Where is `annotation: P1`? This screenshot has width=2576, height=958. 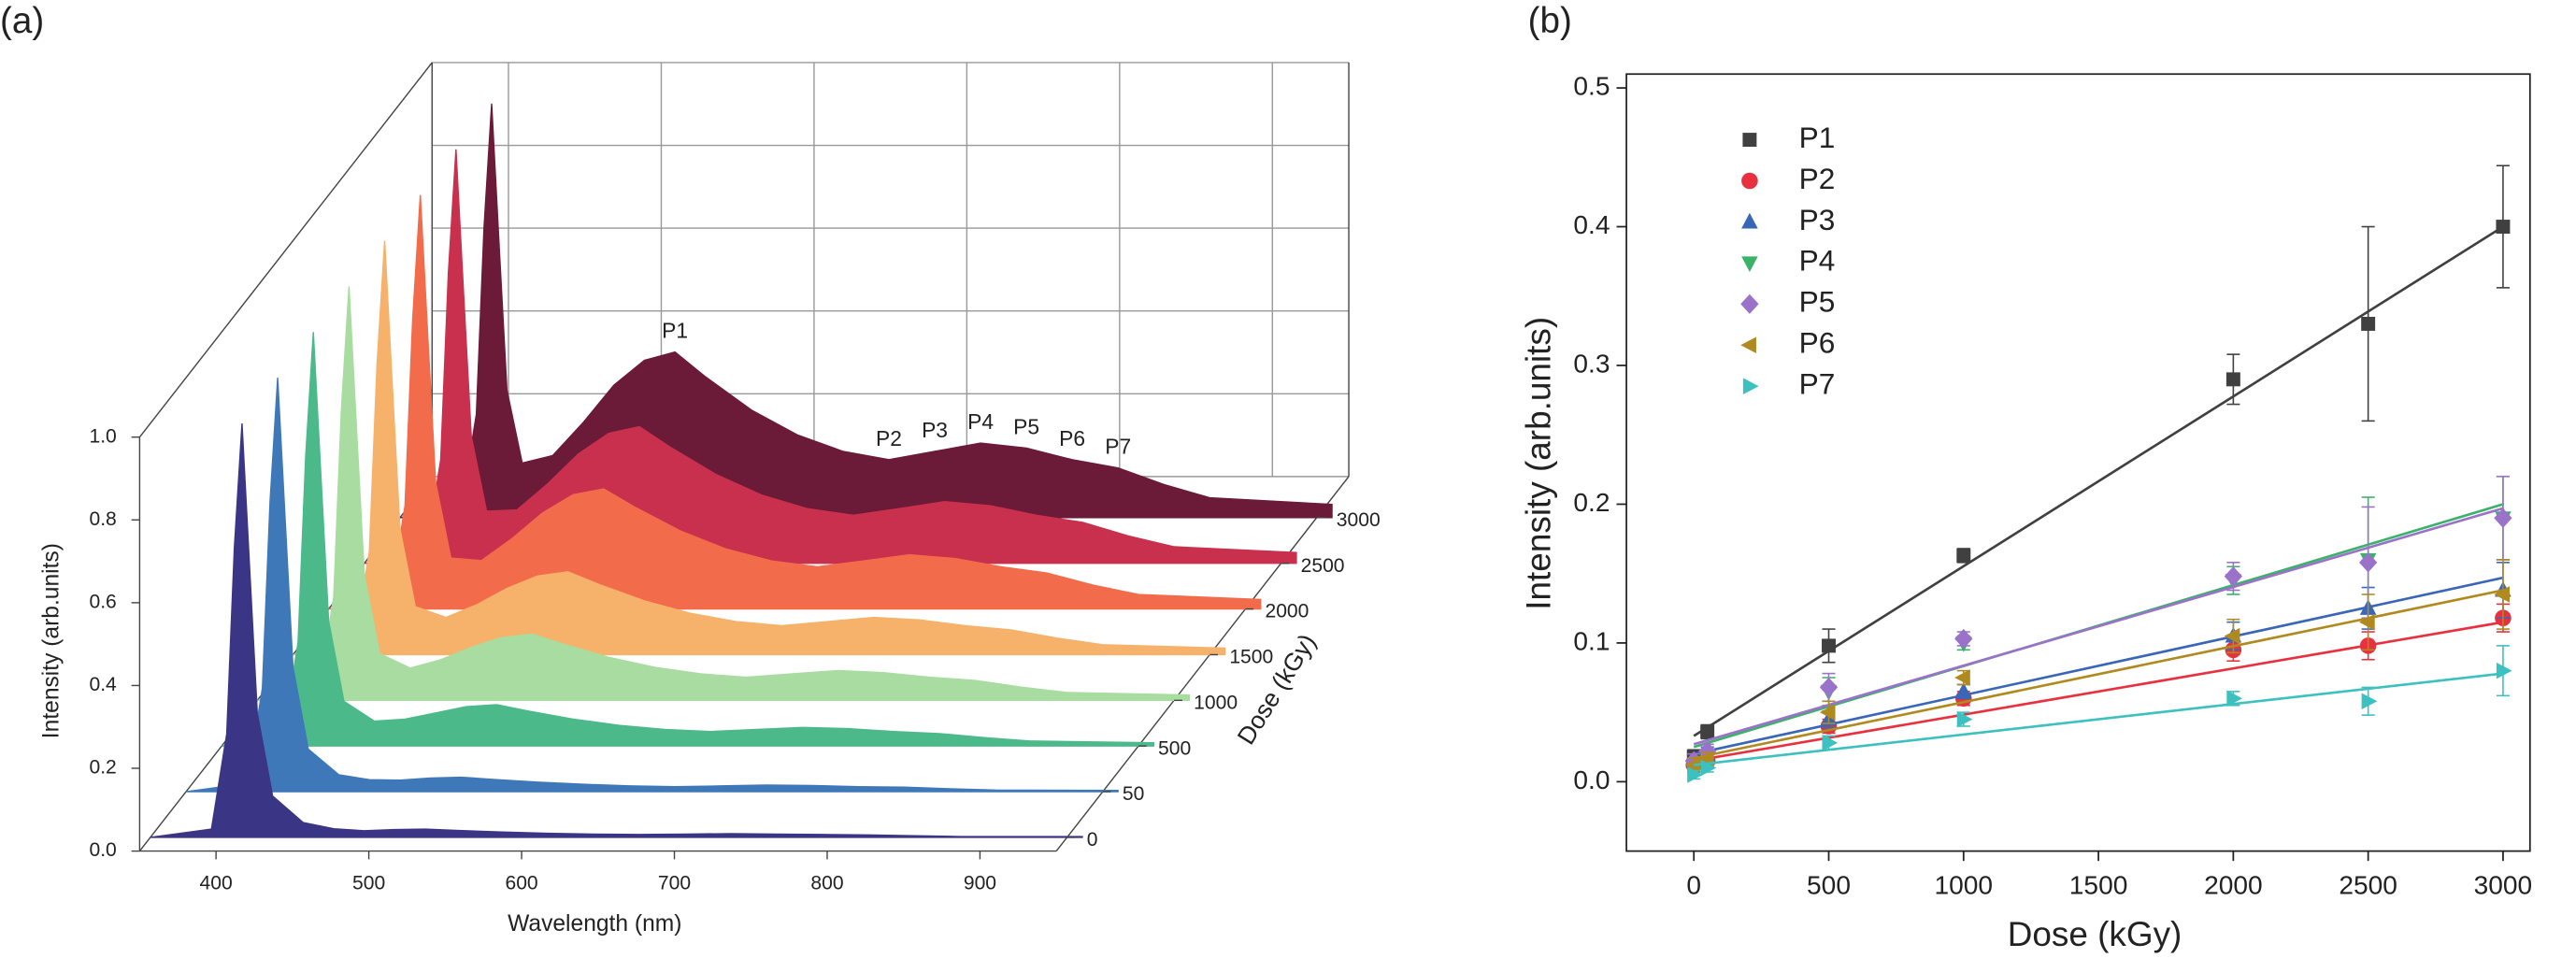
annotation: P1 is located at coordinates (675, 331).